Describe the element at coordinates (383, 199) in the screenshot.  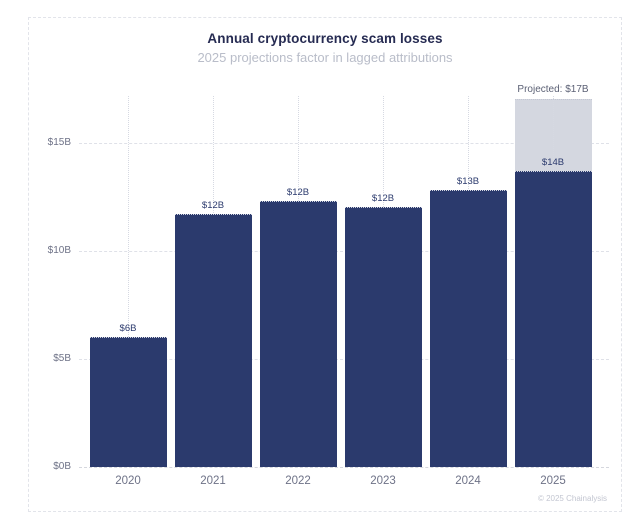
I see `bar-value-label-2023: $12B` at that location.